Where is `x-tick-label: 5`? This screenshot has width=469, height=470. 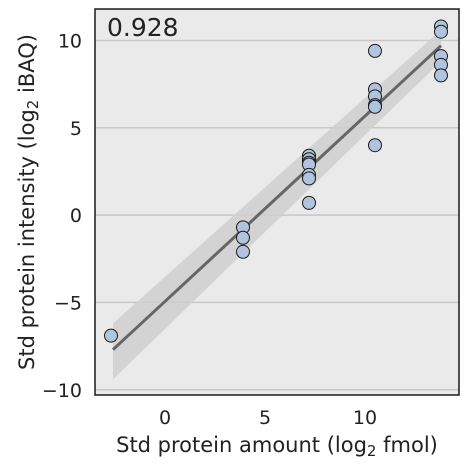 x-tick-label: 5 is located at coordinates (265, 418).